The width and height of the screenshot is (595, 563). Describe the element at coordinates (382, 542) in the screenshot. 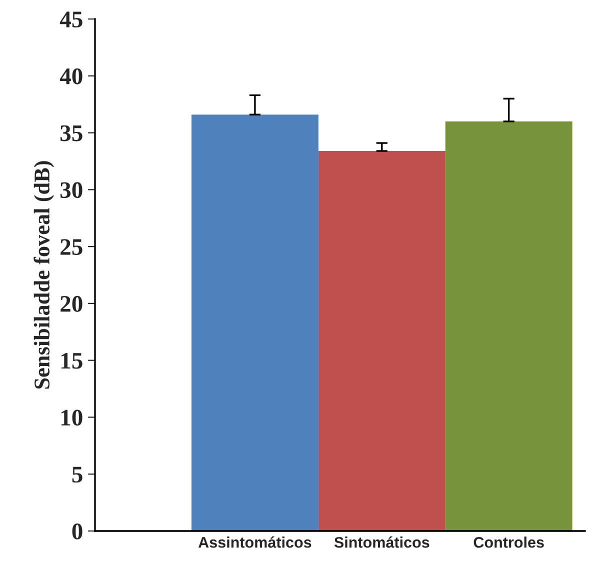

I see `x-tick-label: Sintomáticos` at that location.